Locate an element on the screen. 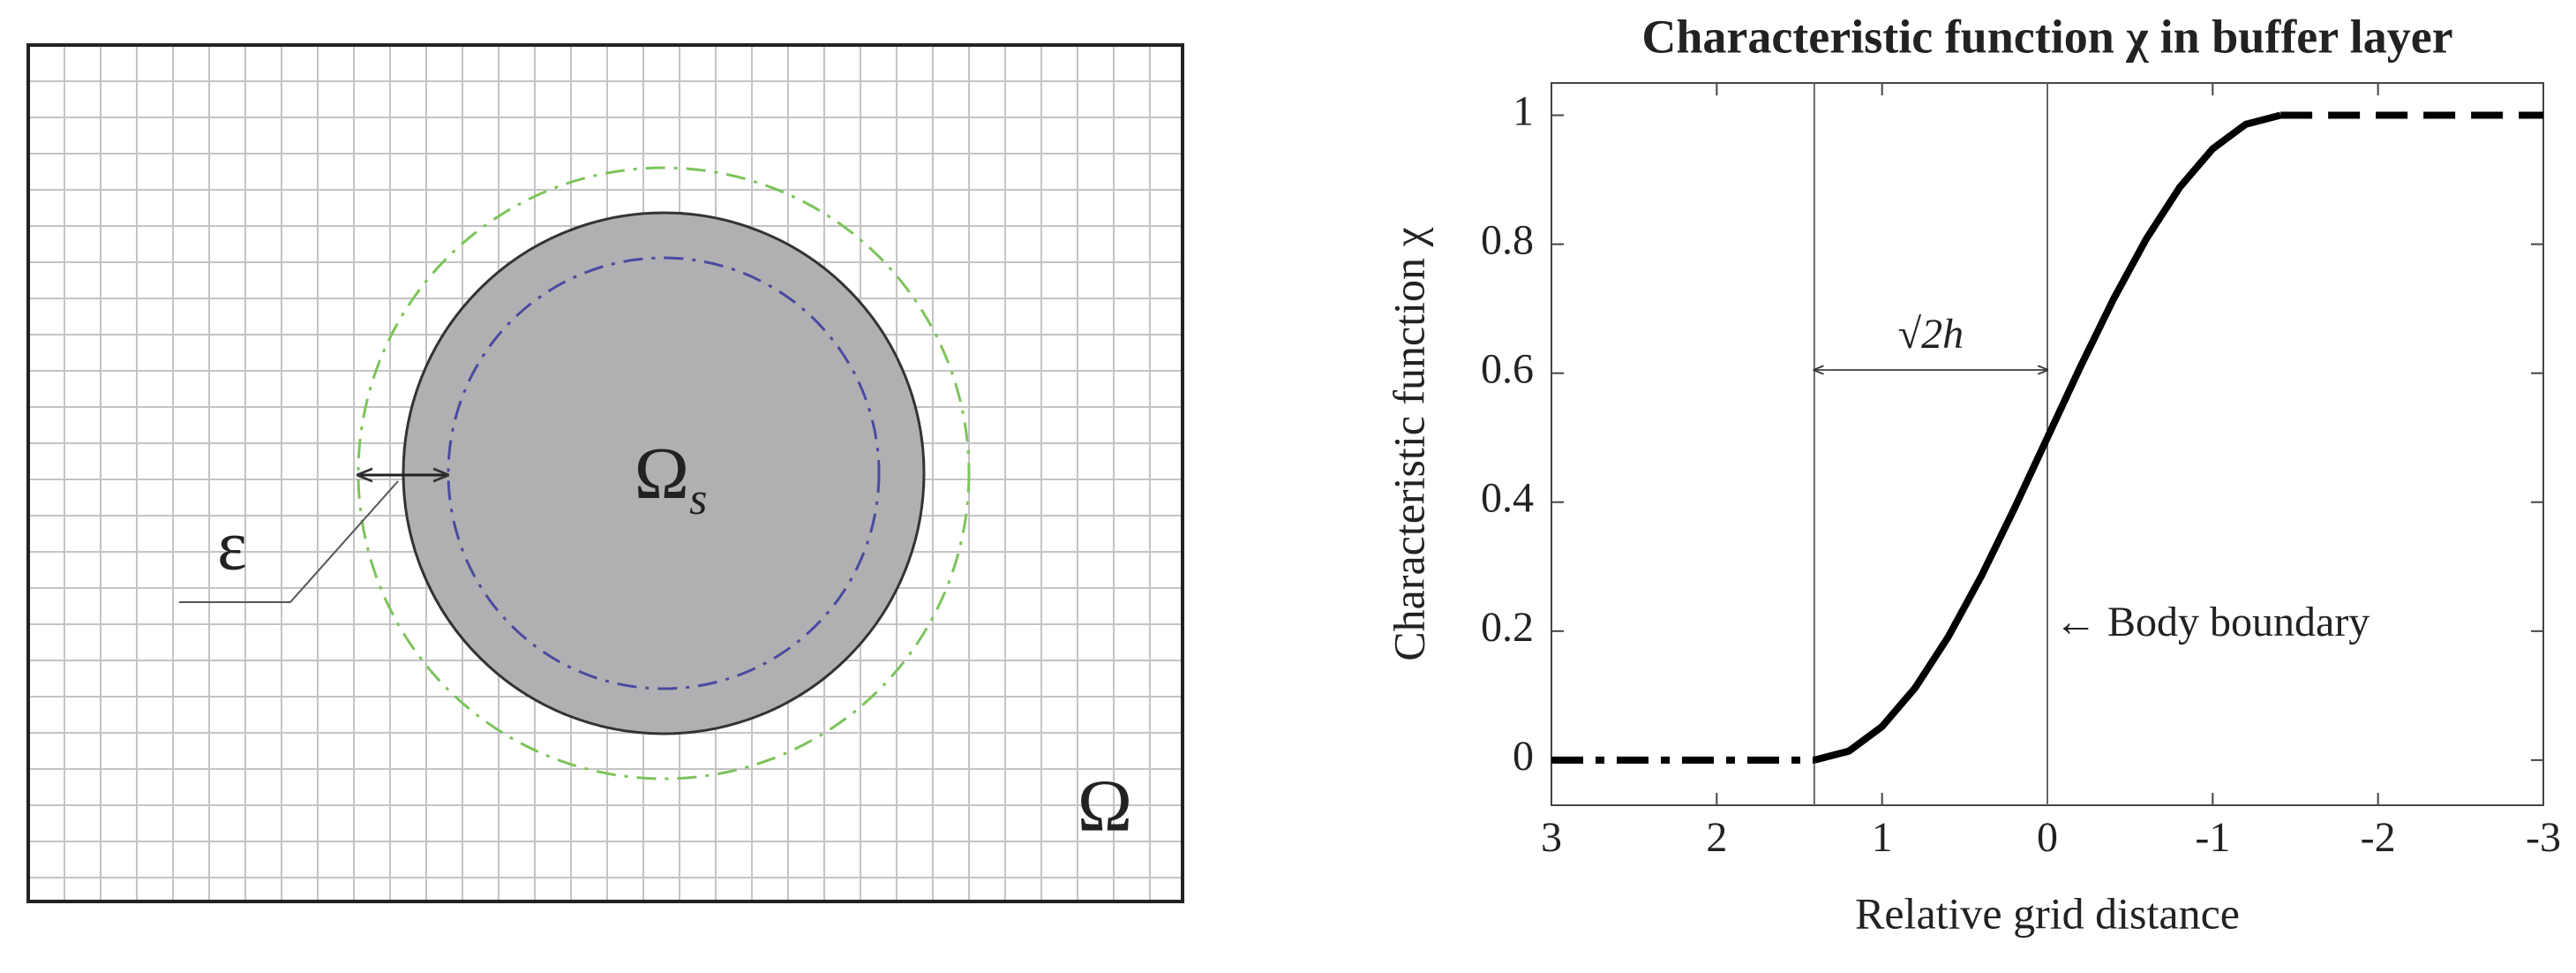 The width and height of the screenshot is (2576, 973). x-tick-label: 0 is located at coordinates (2047, 837).